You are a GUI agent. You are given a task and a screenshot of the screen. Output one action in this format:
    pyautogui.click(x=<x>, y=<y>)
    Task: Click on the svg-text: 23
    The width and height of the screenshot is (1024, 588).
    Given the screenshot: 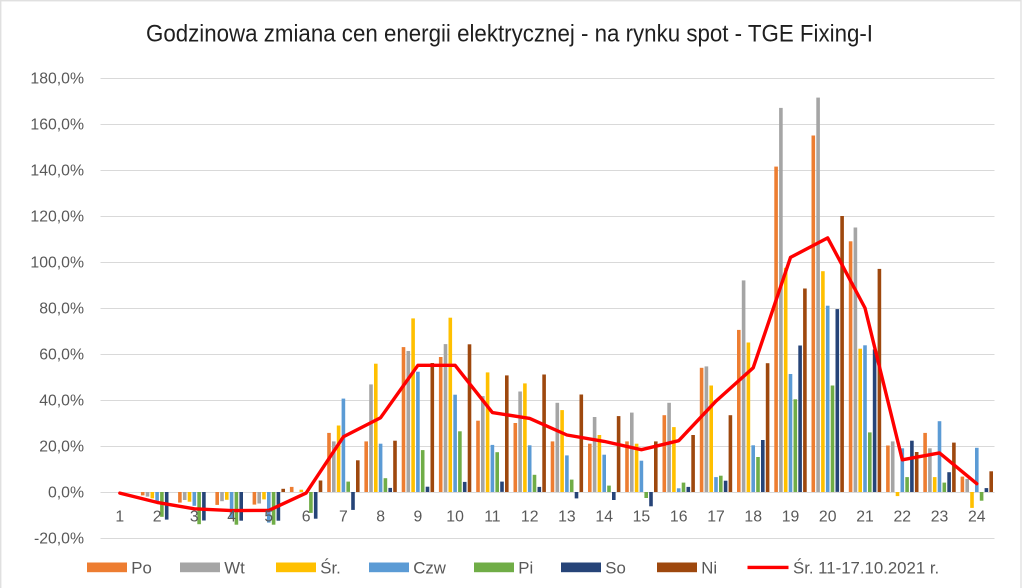 What is the action you would take?
    pyautogui.click(x=940, y=516)
    